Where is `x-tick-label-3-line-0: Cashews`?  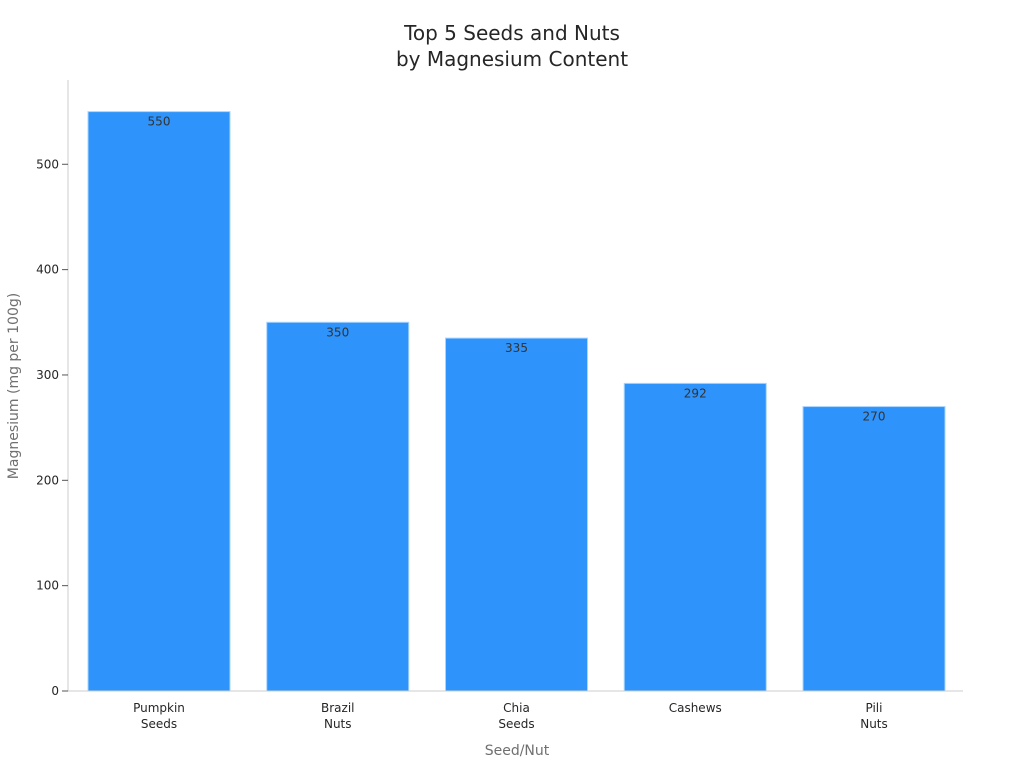
x-tick-label-3-line-0: Cashews is located at coordinates (695, 708).